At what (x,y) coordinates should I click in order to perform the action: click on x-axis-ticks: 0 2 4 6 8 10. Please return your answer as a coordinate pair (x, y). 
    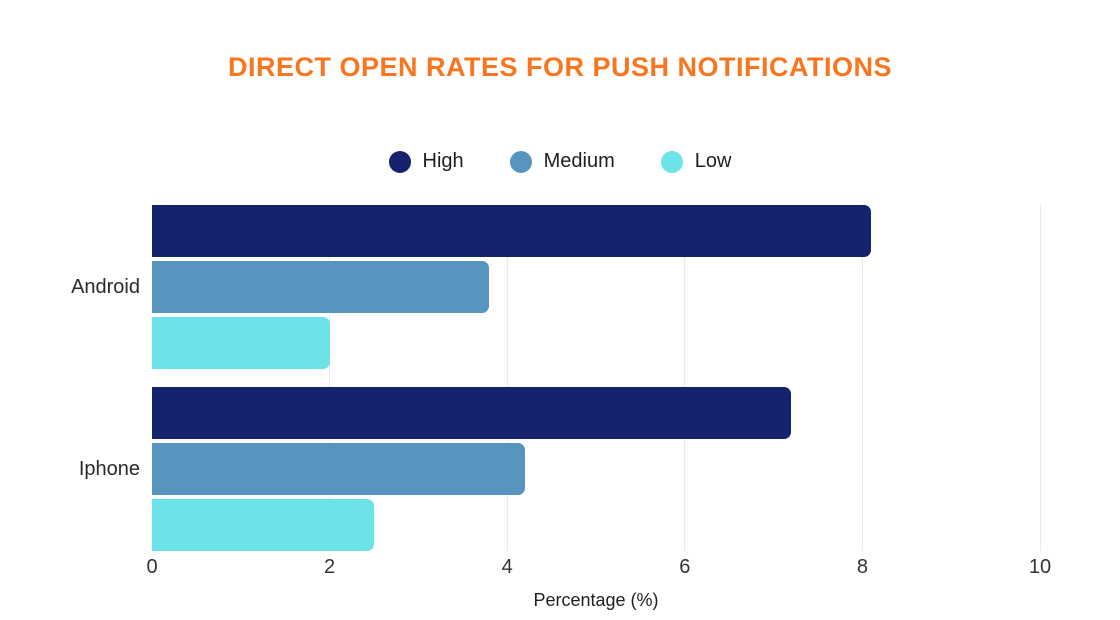
    Looking at the image, I should click on (598, 569).